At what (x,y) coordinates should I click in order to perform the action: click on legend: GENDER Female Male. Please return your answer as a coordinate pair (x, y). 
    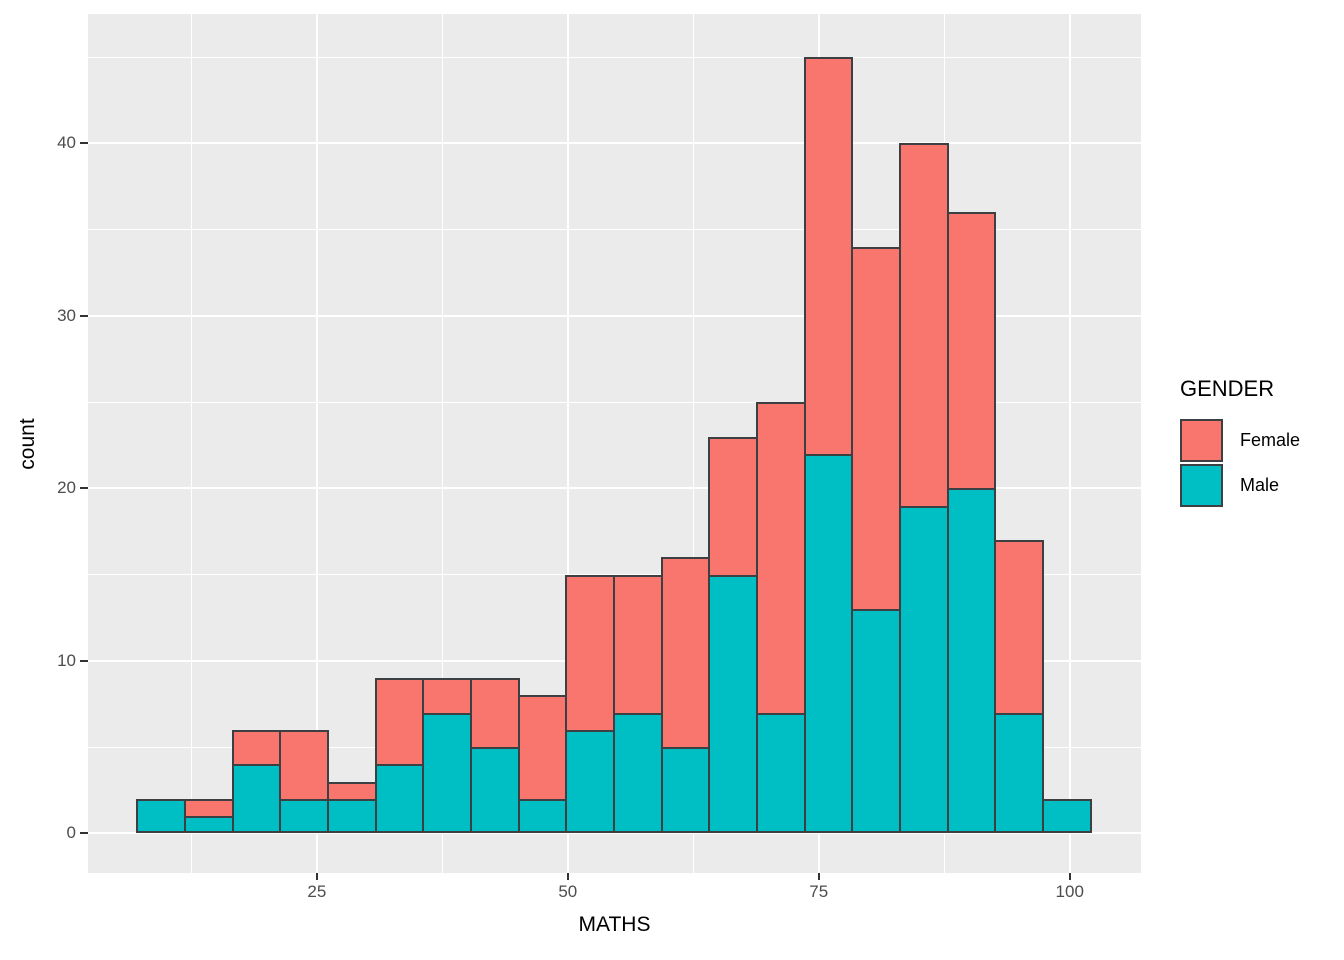
    Looking at the image, I should click on (1240, 442).